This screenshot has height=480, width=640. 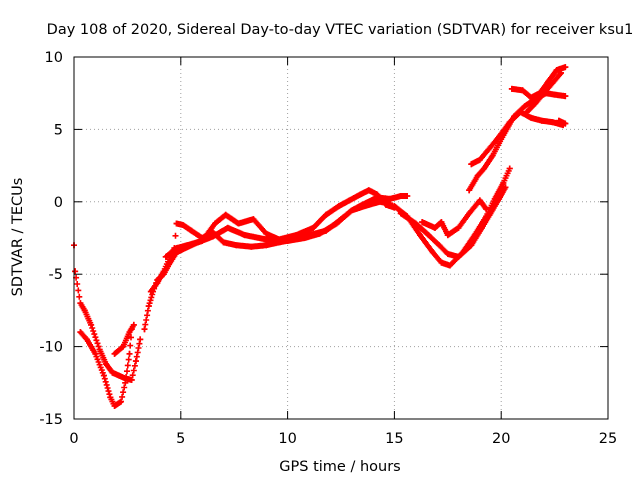 I want to click on x-tick-label: 20, so click(x=501, y=439).